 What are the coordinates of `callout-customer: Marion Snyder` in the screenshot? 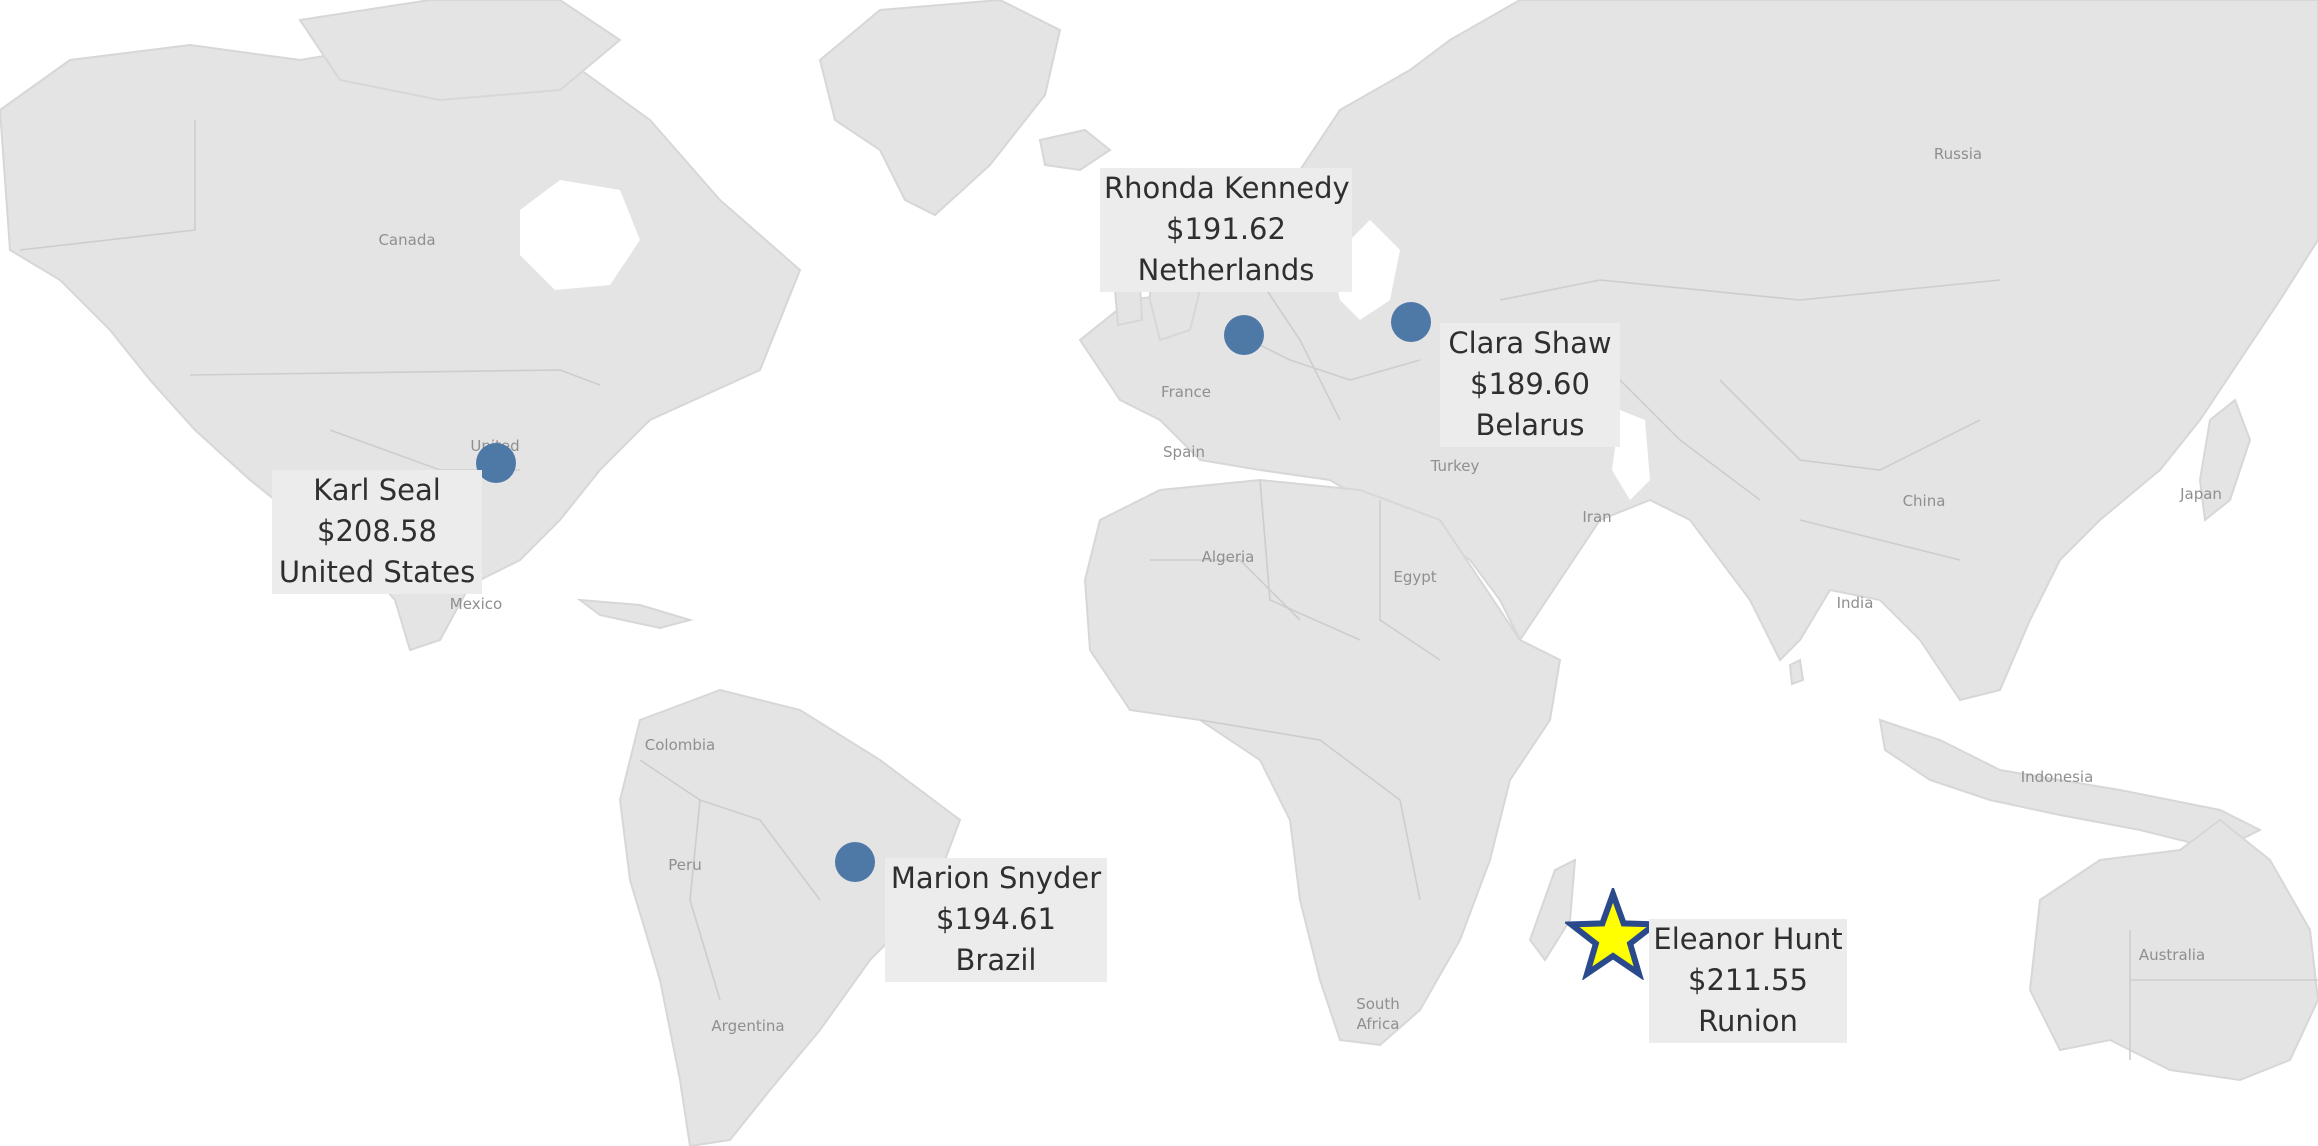 It's located at (996, 878).